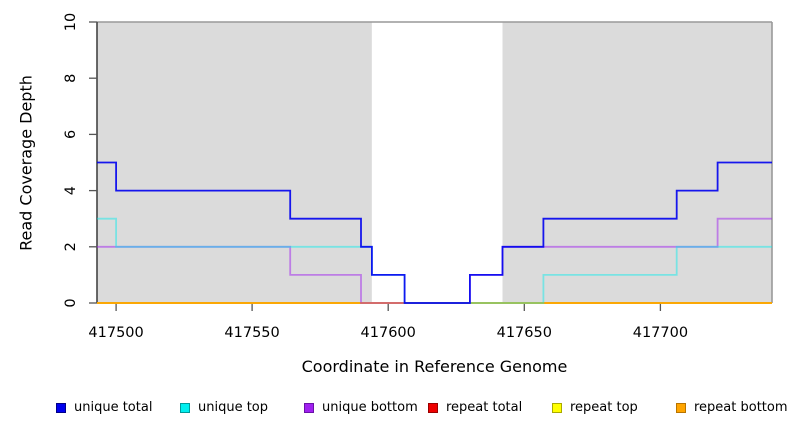 The height and width of the screenshot is (432, 792). I want to click on legend-label-repeat-bottom: repeat bottom, so click(741, 407).